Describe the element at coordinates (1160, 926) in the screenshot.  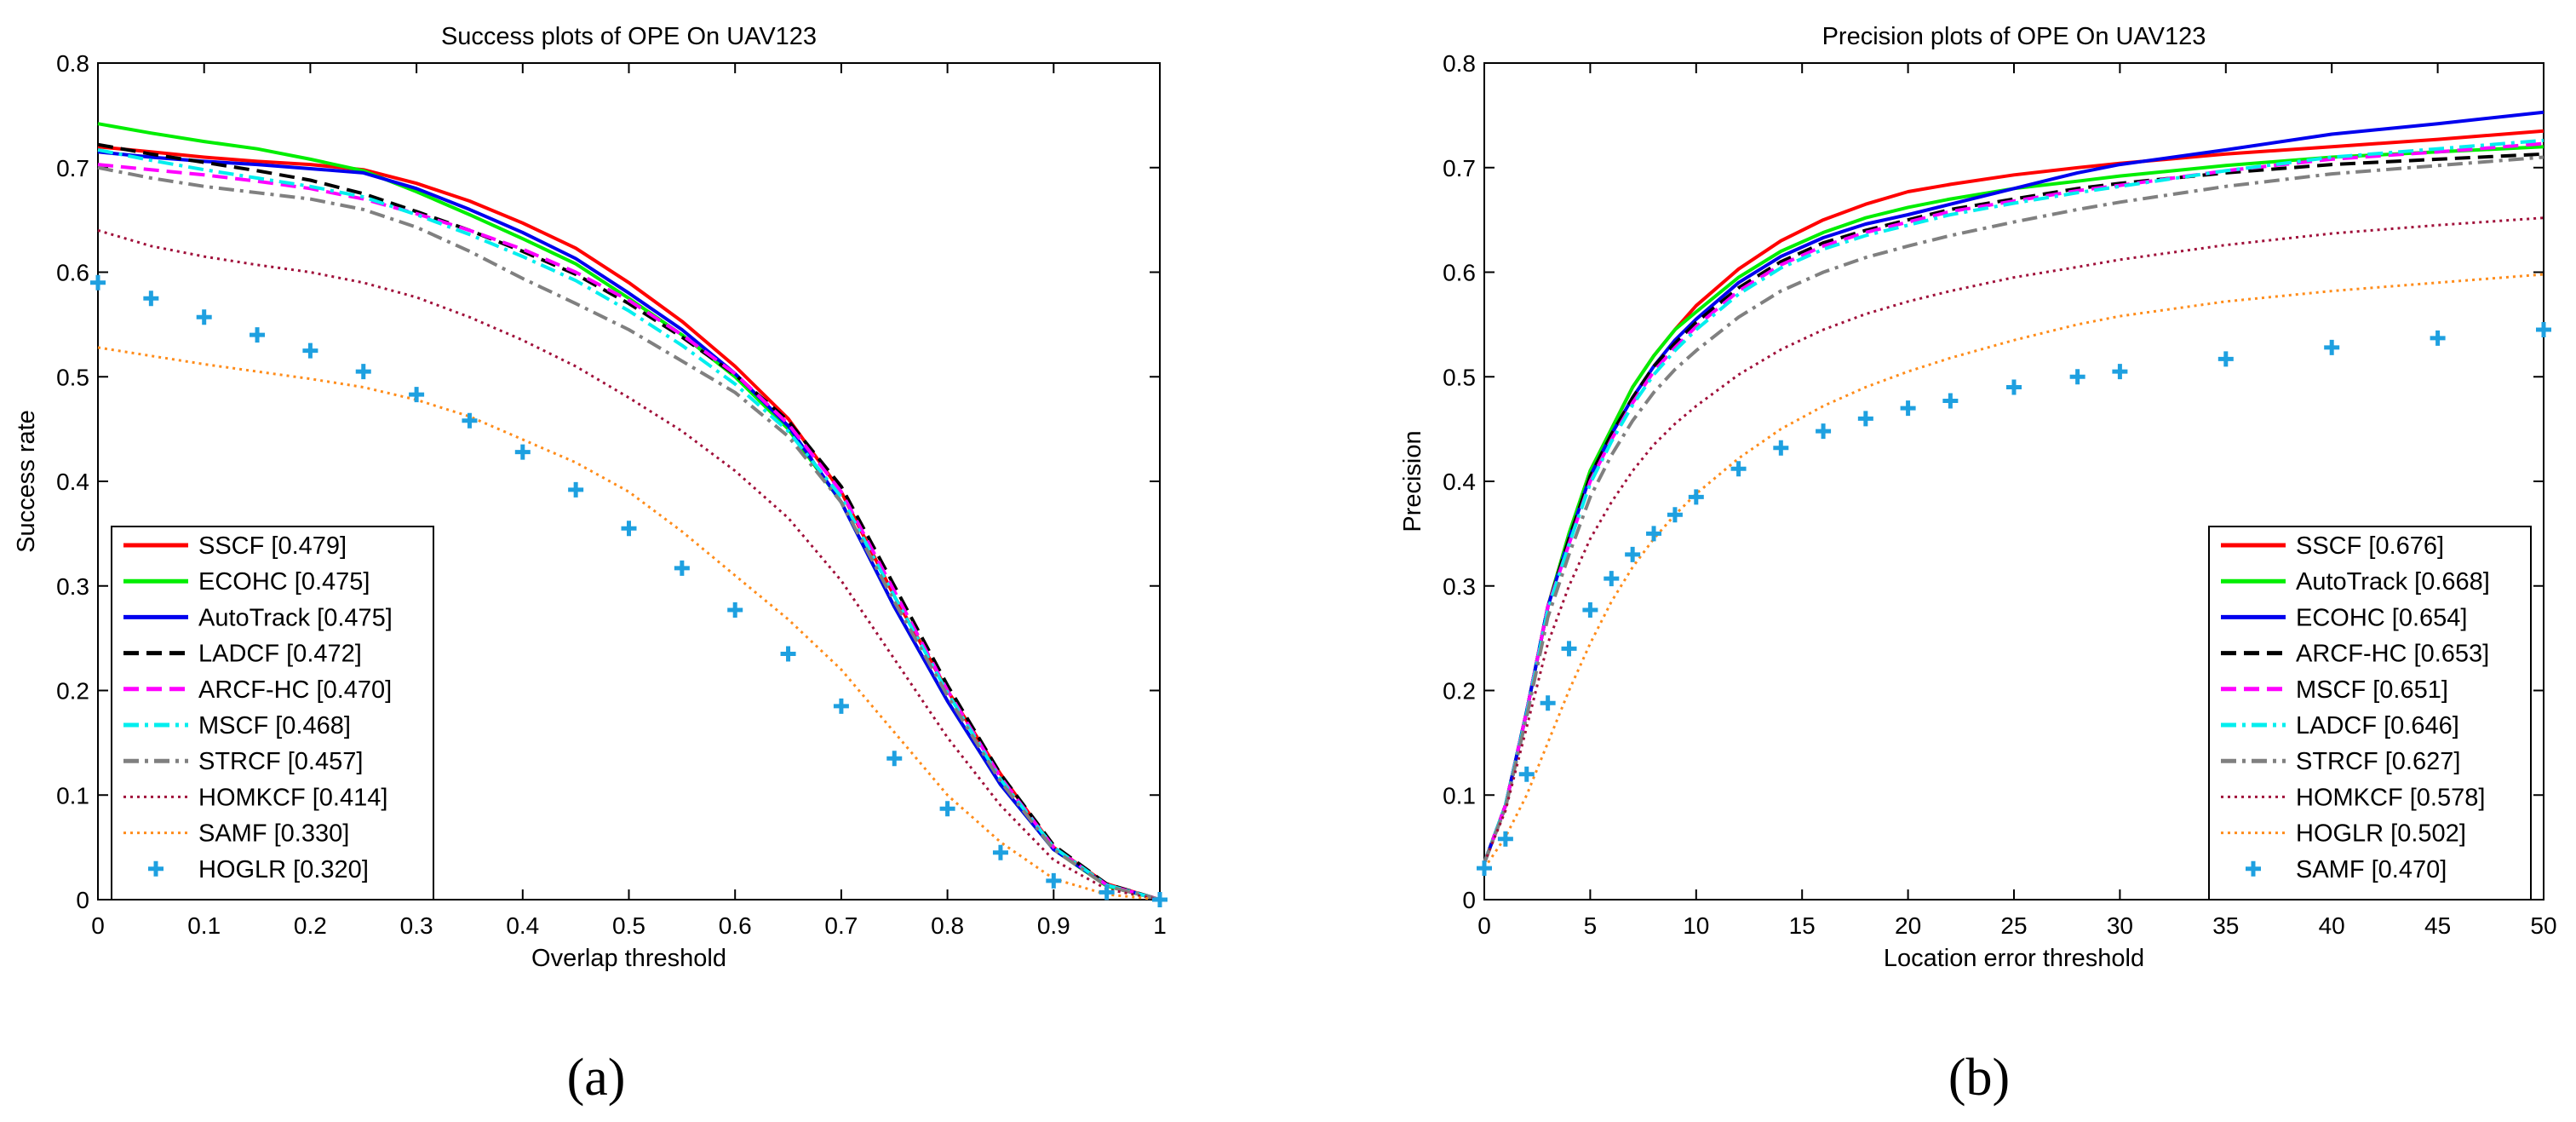
I see `x-tick-label: 1` at that location.